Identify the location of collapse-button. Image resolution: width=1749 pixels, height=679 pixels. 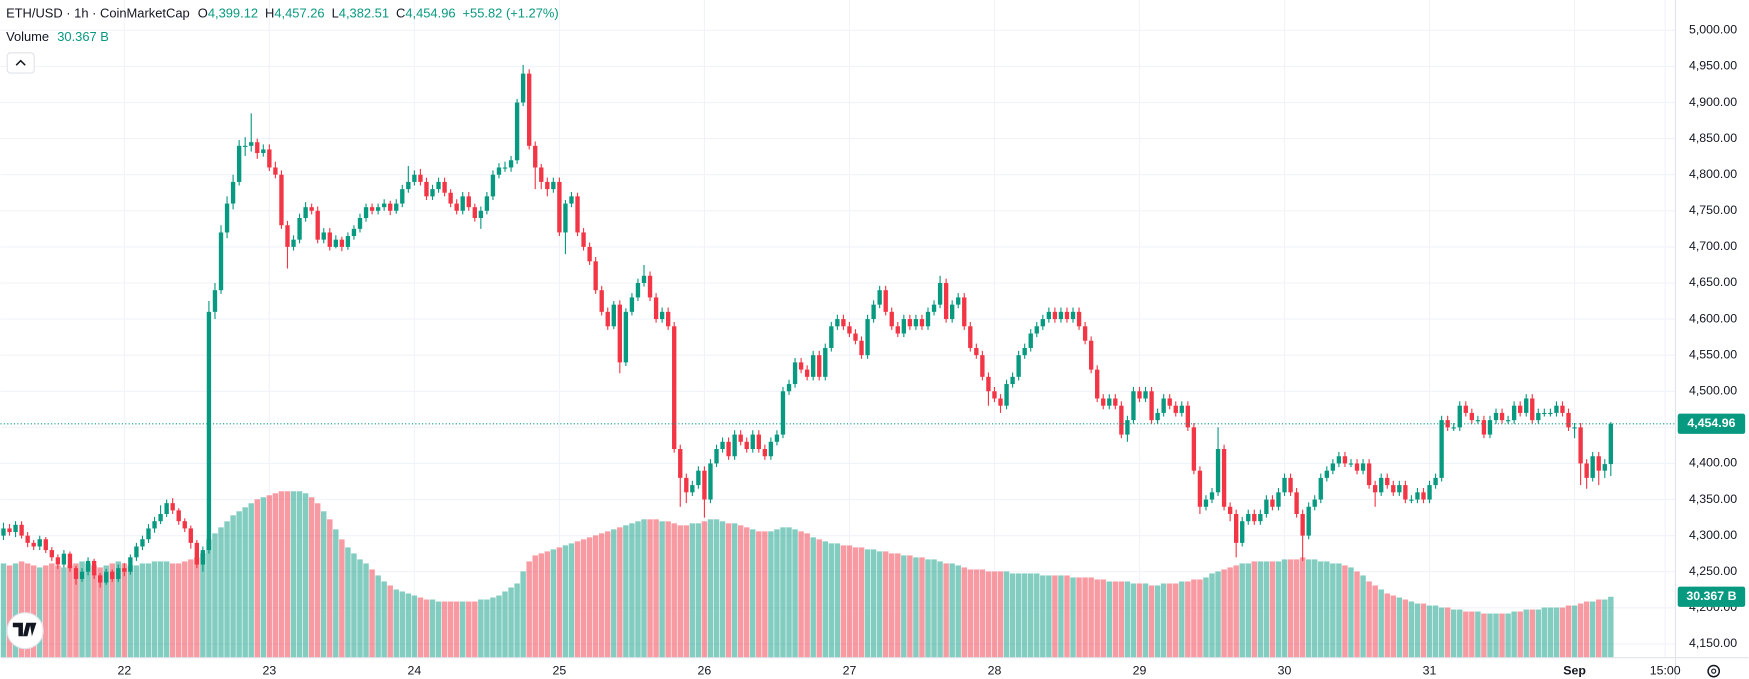
(20, 63).